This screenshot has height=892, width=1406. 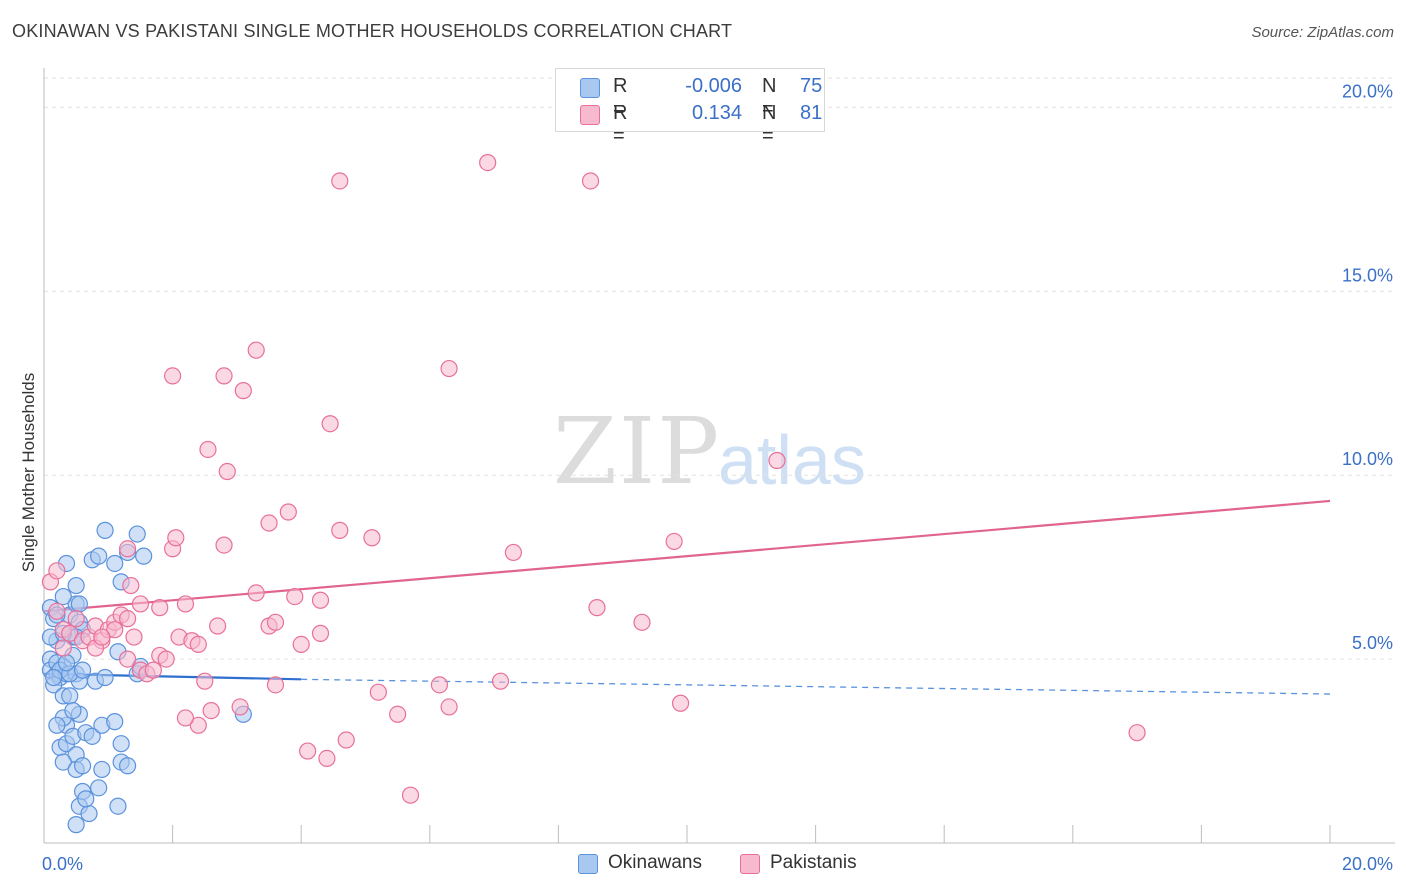 I want to click on legend-swatch-okinawans, so click(x=590, y=88).